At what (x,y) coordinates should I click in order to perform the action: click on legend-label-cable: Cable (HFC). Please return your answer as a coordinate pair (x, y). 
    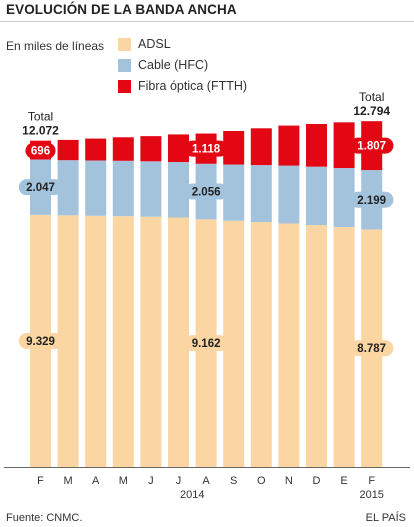
    Looking at the image, I should click on (173, 65).